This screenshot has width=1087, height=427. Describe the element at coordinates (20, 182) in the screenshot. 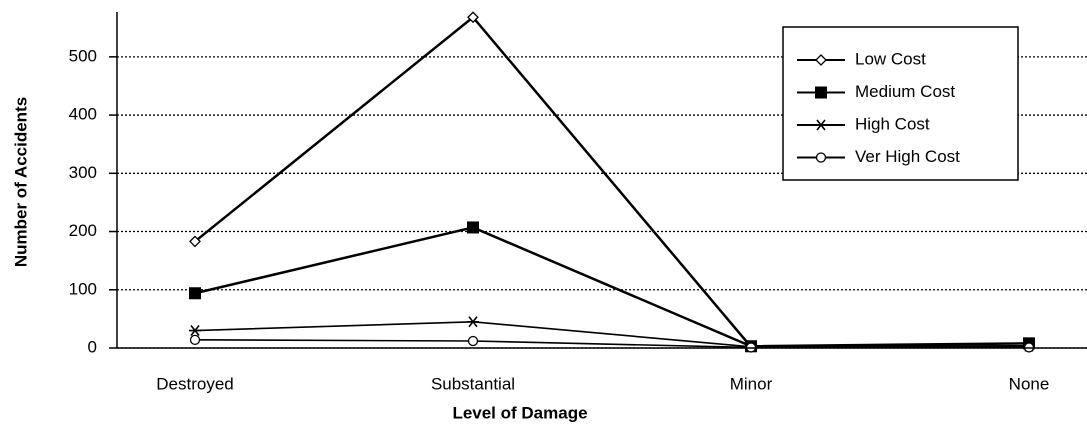

I see `y-axis-label: Number of Accidents` at that location.